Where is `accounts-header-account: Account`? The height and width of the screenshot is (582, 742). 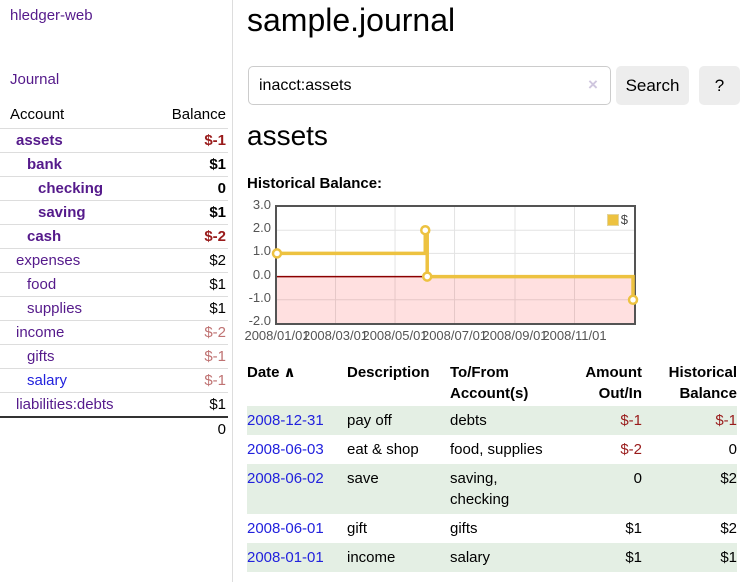
accounts-header-account: Account is located at coordinates (37, 114).